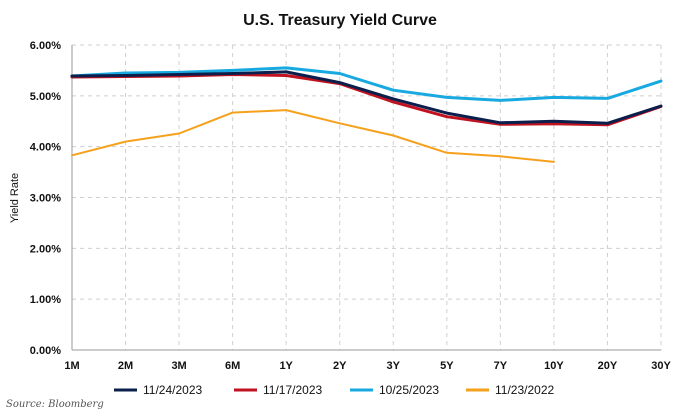 The width and height of the screenshot is (681, 414). I want to click on y-tick-label: 0.00%, so click(45, 351).